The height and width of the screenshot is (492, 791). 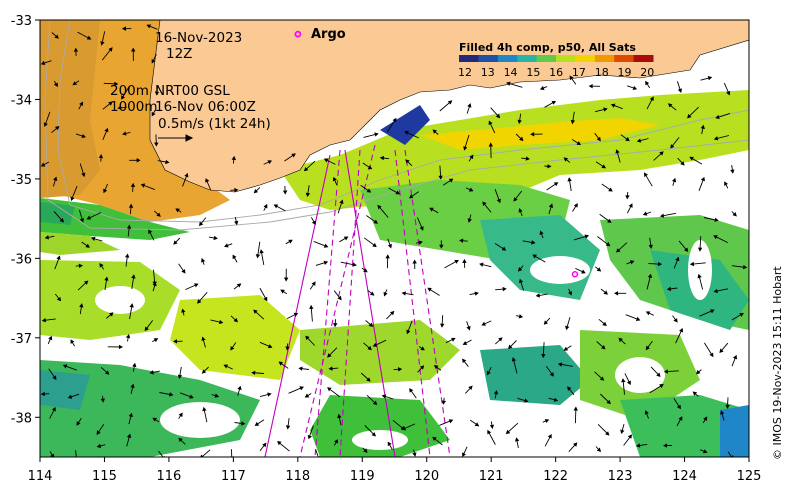 I want to click on vector-scale-label: 0.5m/s (1kt 24h), so click(x=214, y=124).